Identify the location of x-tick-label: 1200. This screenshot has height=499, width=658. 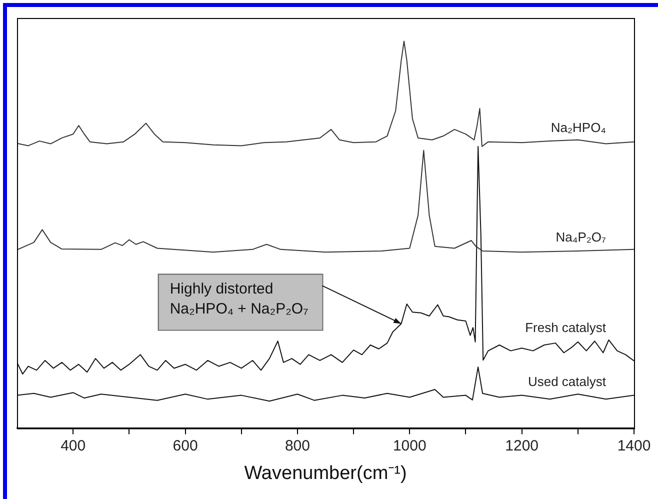
(522, 445).